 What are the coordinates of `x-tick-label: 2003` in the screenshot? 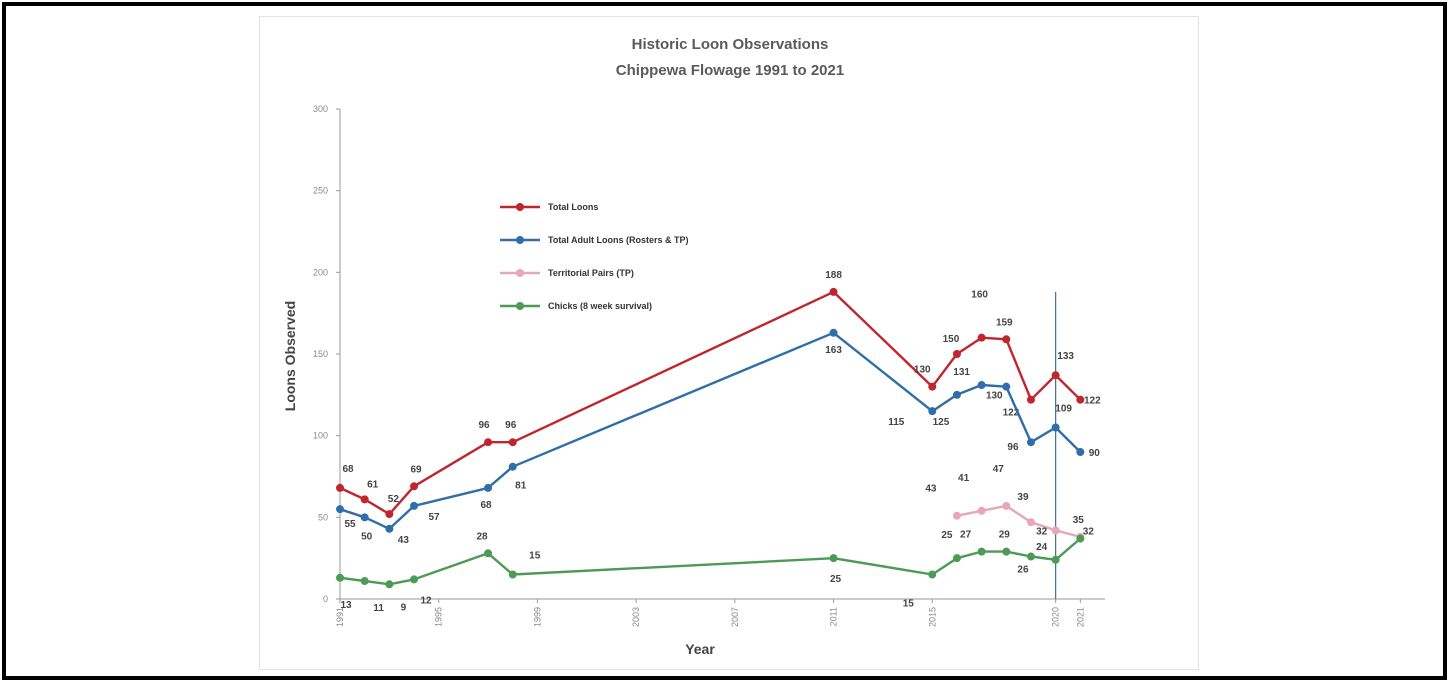 It's located at (636, 617).